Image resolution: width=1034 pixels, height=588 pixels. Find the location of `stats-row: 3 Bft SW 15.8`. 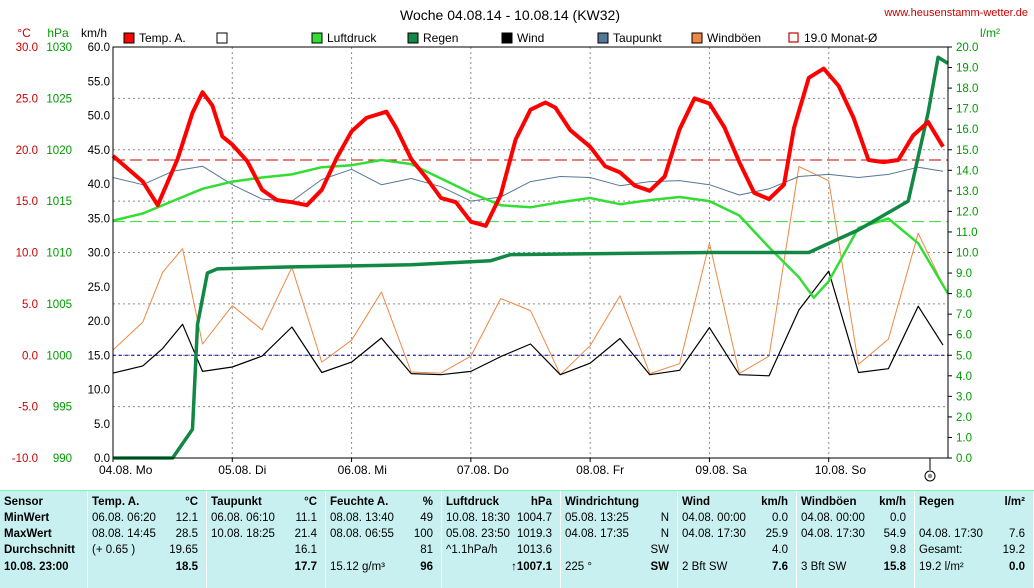

stats-row: 3 Bft SW 15.8 is located at coordinates (855, 567).